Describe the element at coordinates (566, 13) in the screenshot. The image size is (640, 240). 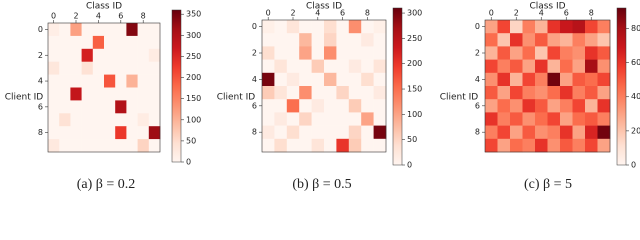
I see `x-tick-label: 6` at that location.